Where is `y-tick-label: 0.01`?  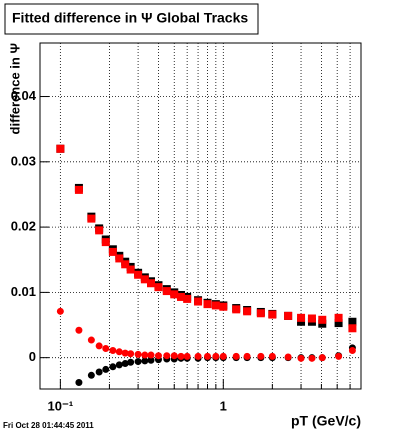 y-tick-label: 0.01 is located at coordinates (23, 291).